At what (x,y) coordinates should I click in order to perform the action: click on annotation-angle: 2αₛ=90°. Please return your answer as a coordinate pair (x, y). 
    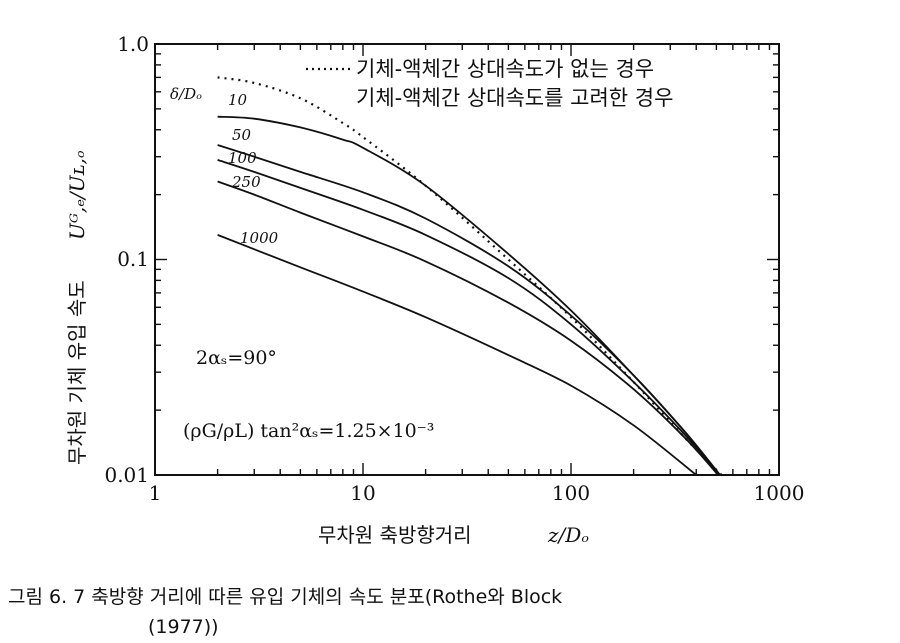
    Looking at the image, I should click on (236, 358).